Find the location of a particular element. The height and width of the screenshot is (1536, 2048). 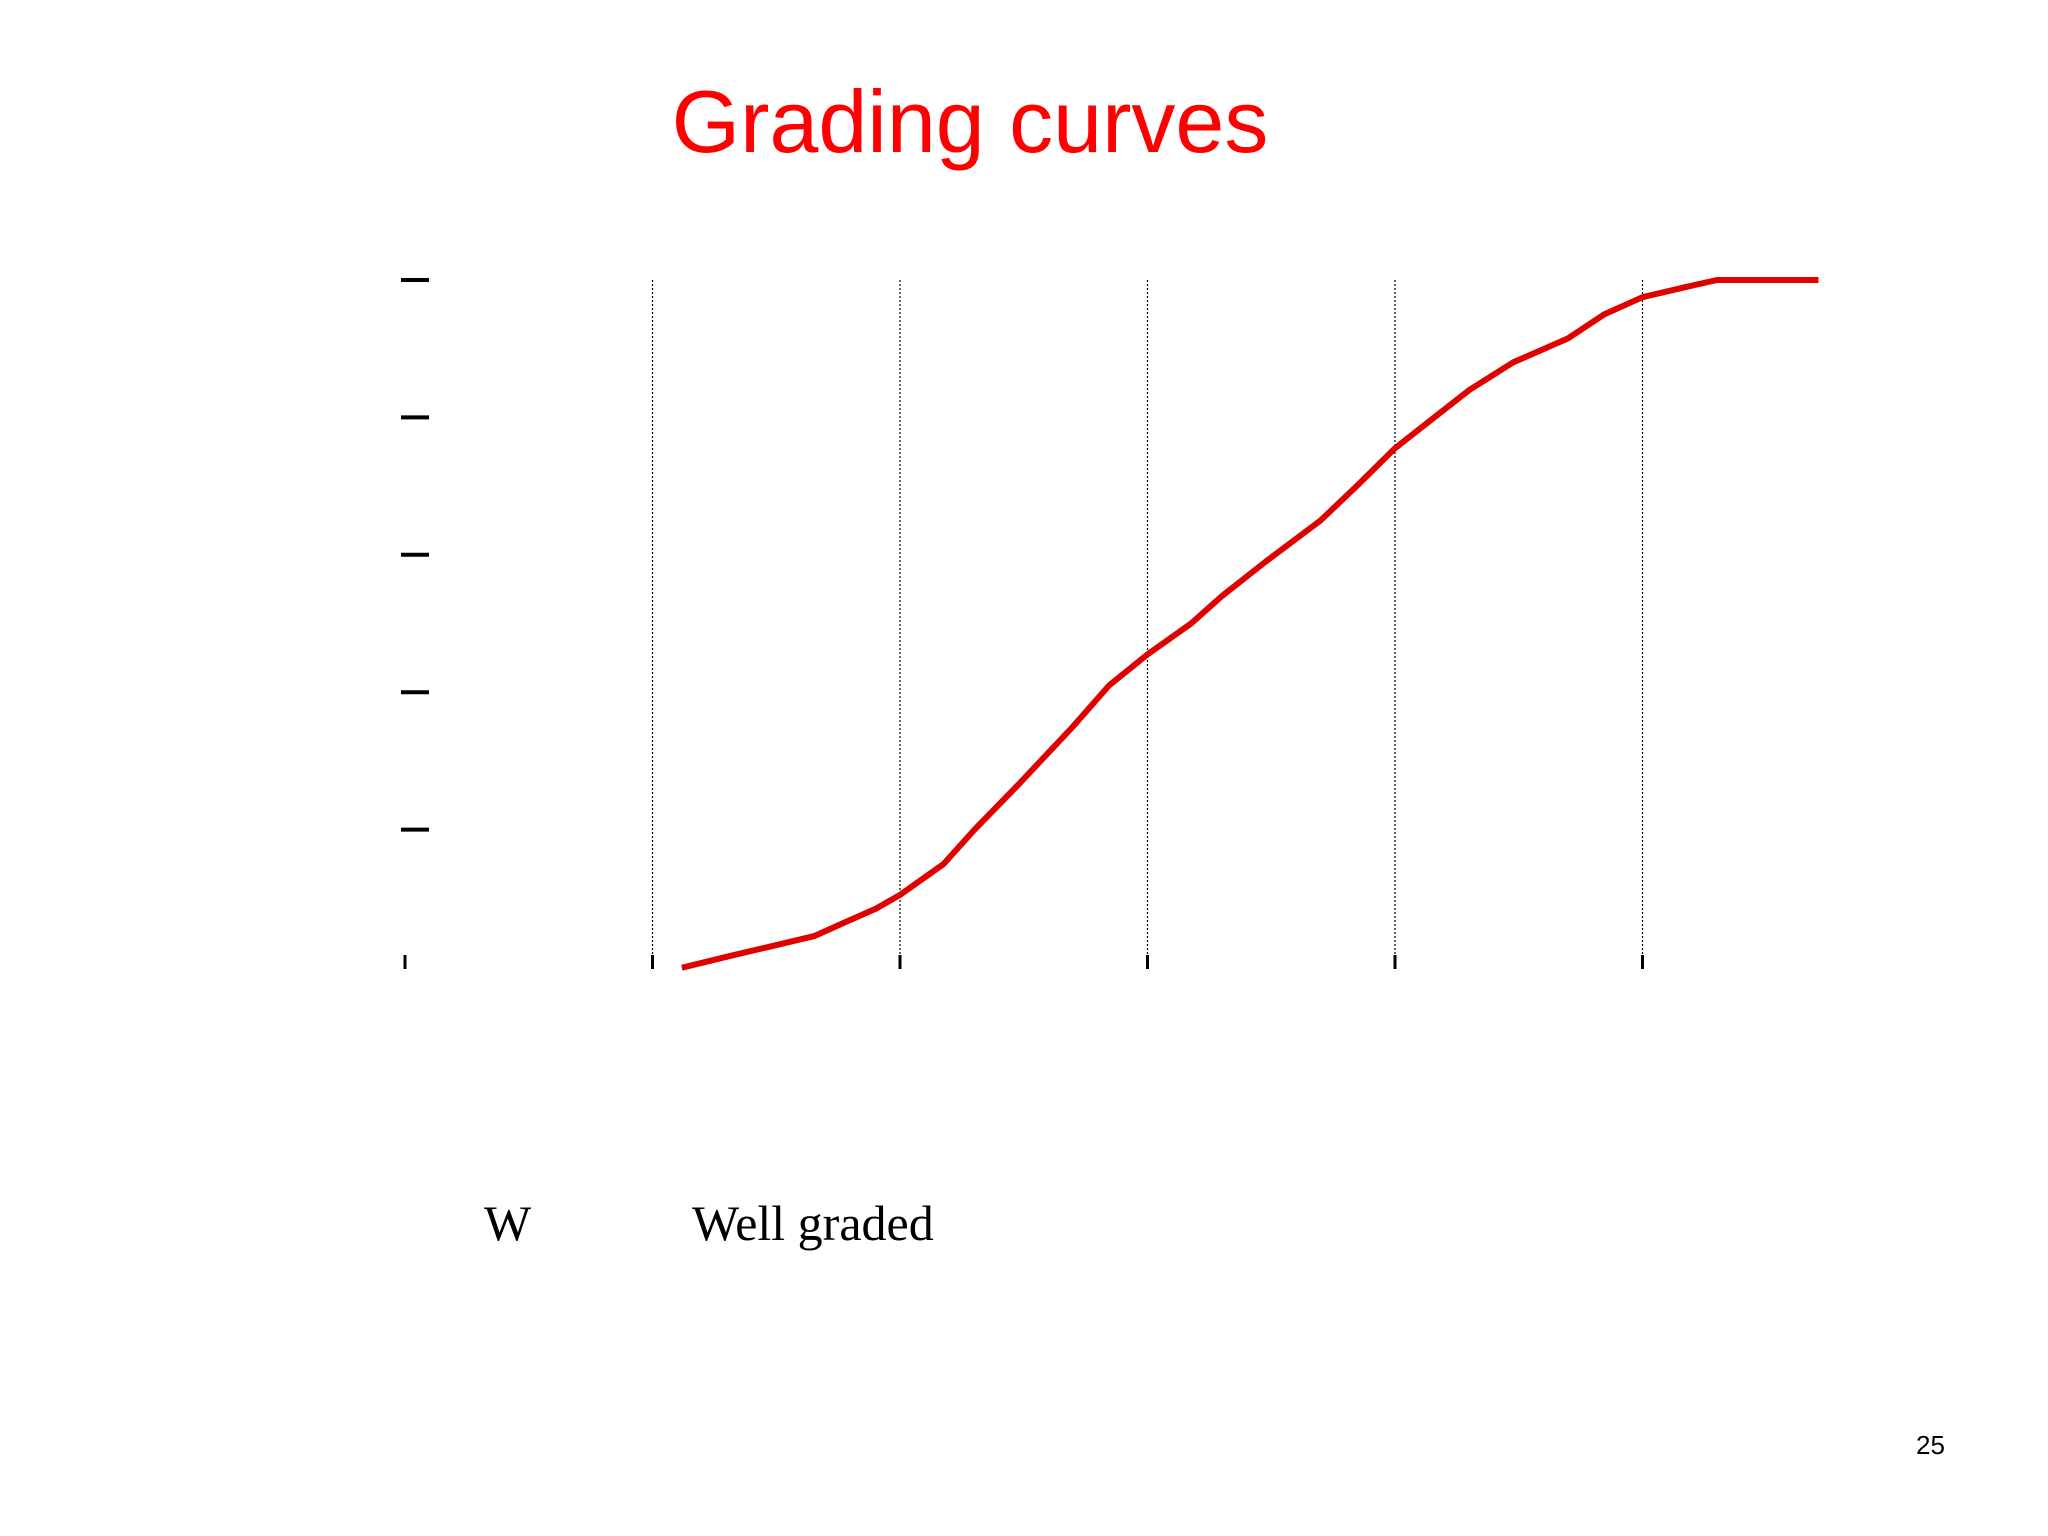

page-number: 25 is located at coordinates (1930, 1445).